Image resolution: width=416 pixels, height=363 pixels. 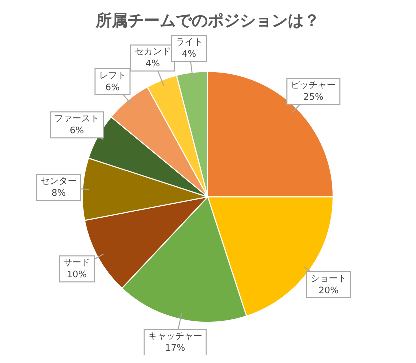 What do you see at coordinates (175, 337) in the screenshot?
I see `slice-label: キャッチャー` at bounding box center [175, 337].